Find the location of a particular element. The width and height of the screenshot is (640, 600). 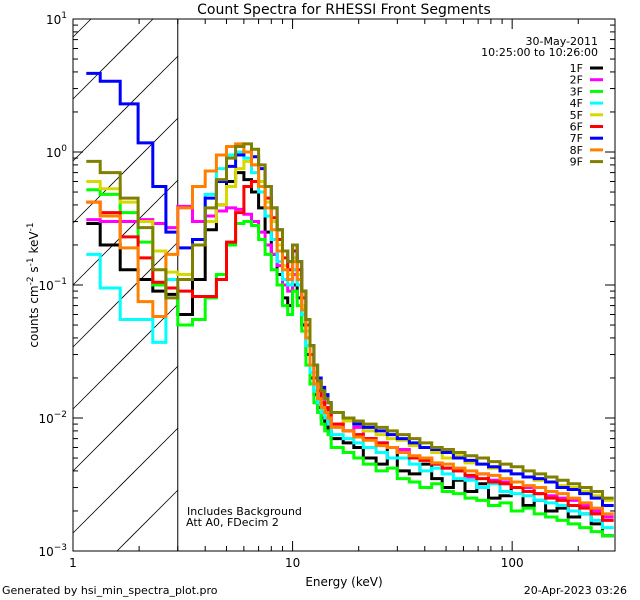

legend-date: 30-May-2011 is located at coordinates (562, 41).